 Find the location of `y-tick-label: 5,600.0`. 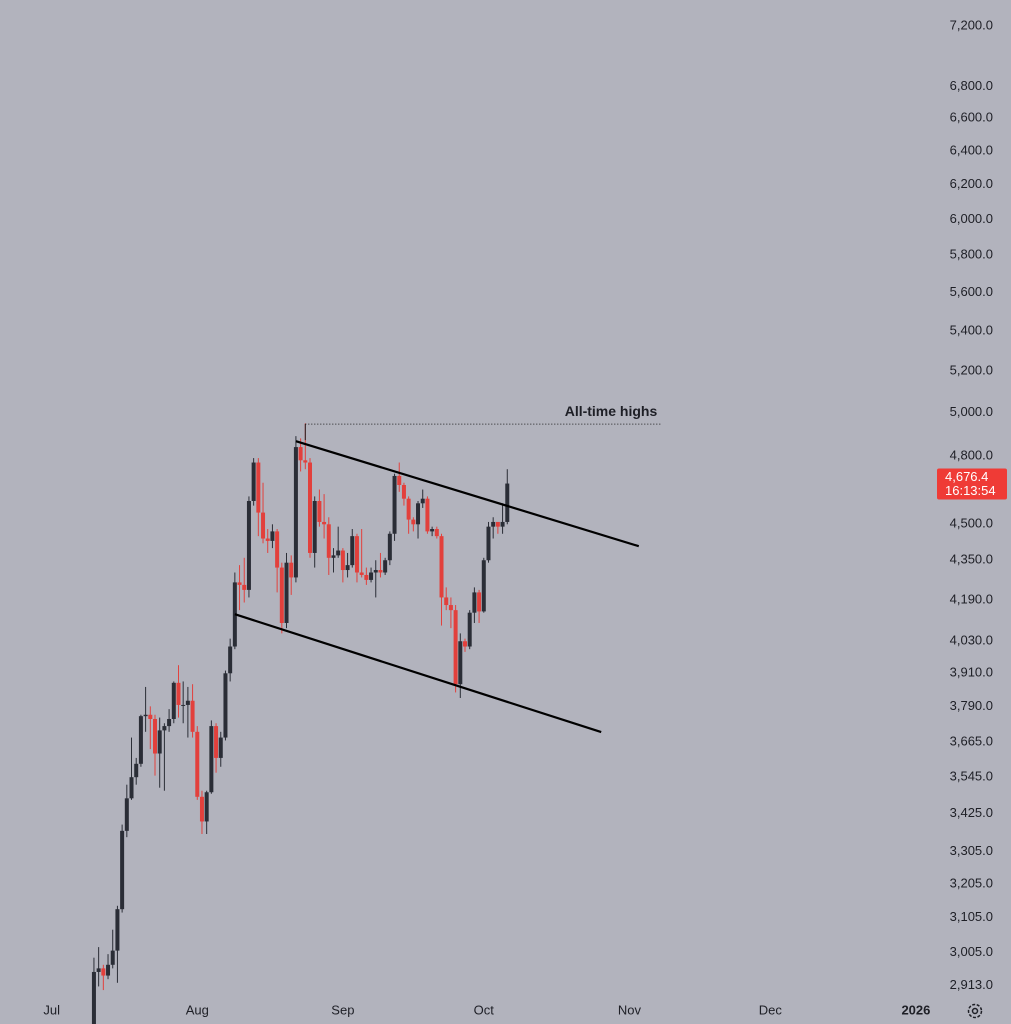

y-tick-label: 5,600.0 is located at coordinates (971, 291).